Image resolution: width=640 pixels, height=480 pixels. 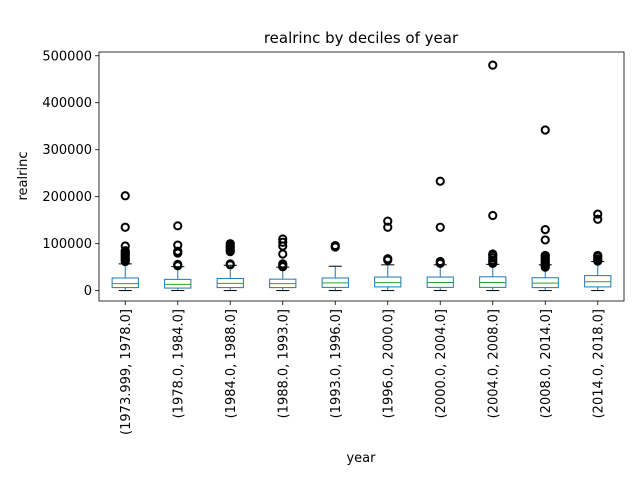 What do you see at coordinates (493, 363) in the screenshot?
I see `x-tick-label: (2004.0, 2008.0]` at bounding box center [493, 363].